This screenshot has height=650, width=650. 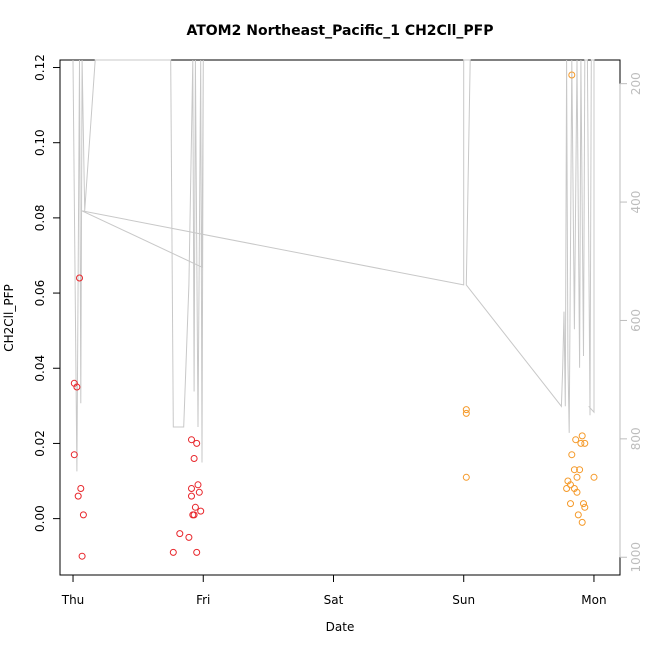 I want to click on y-tick-label: 0.08, so click(x=40, y=218).